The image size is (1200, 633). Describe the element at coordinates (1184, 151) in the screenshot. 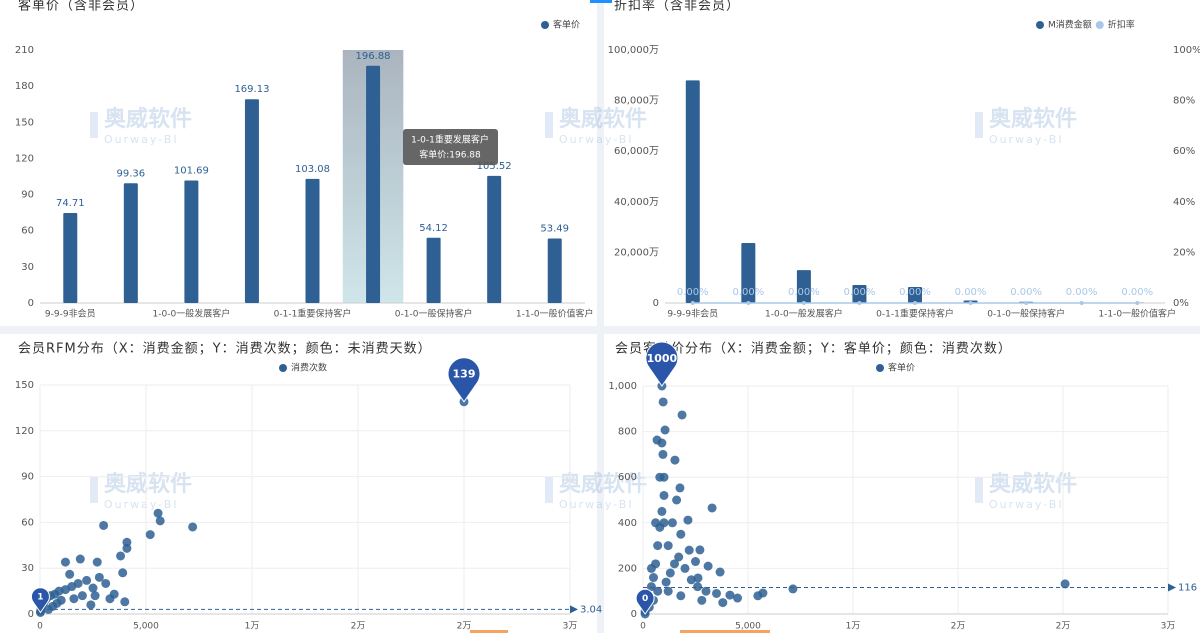

I see `y2-tick-label: 60%` at that location.